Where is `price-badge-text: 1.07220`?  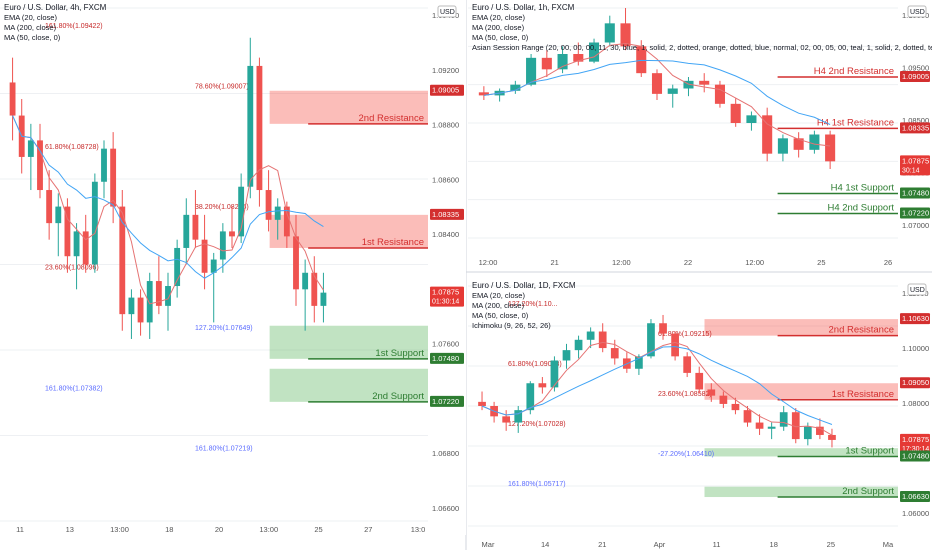 price-badge-text: 1.07220 is located at coordinates (445, 401).